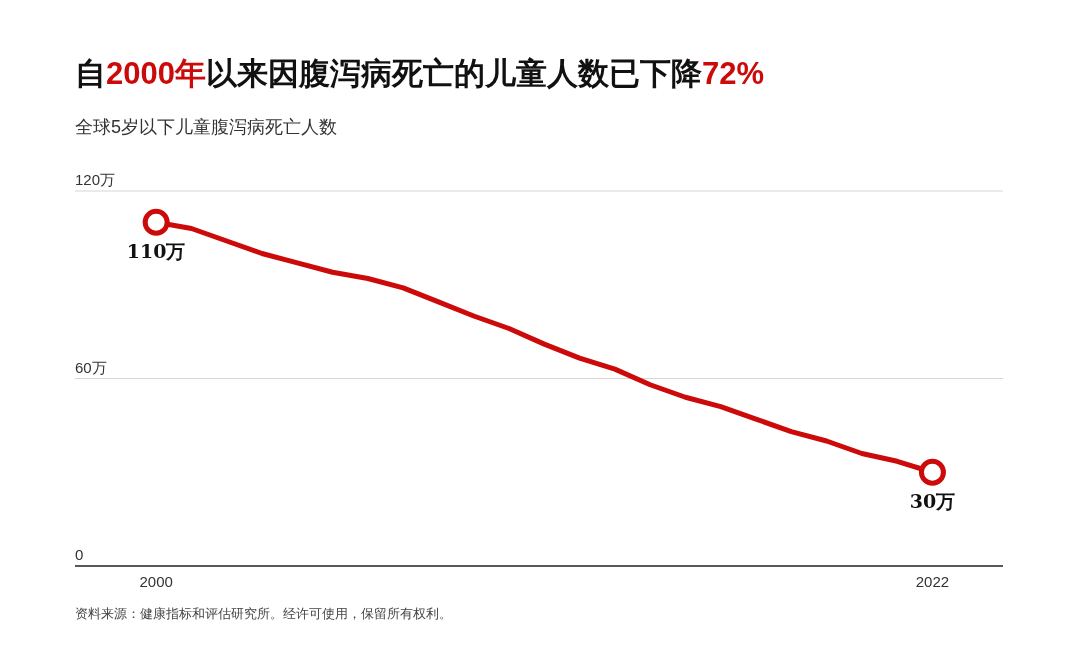 The height and width of the screenshot is (656, 1080). What do you see at coordinates (156, 251) in the screenshot?
I see `data-label: 110万` at bounding box center [156, 251].